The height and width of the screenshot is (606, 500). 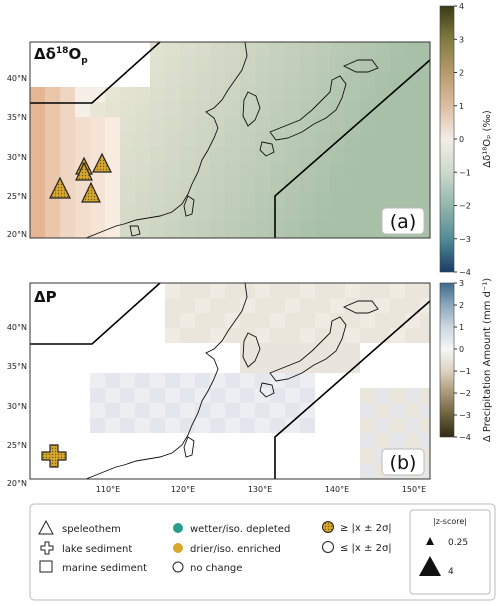 What do you see at coordinates (451, 572) in the screenshot?
I see `legend-z-large: 4` at bounding box center [451, 572].